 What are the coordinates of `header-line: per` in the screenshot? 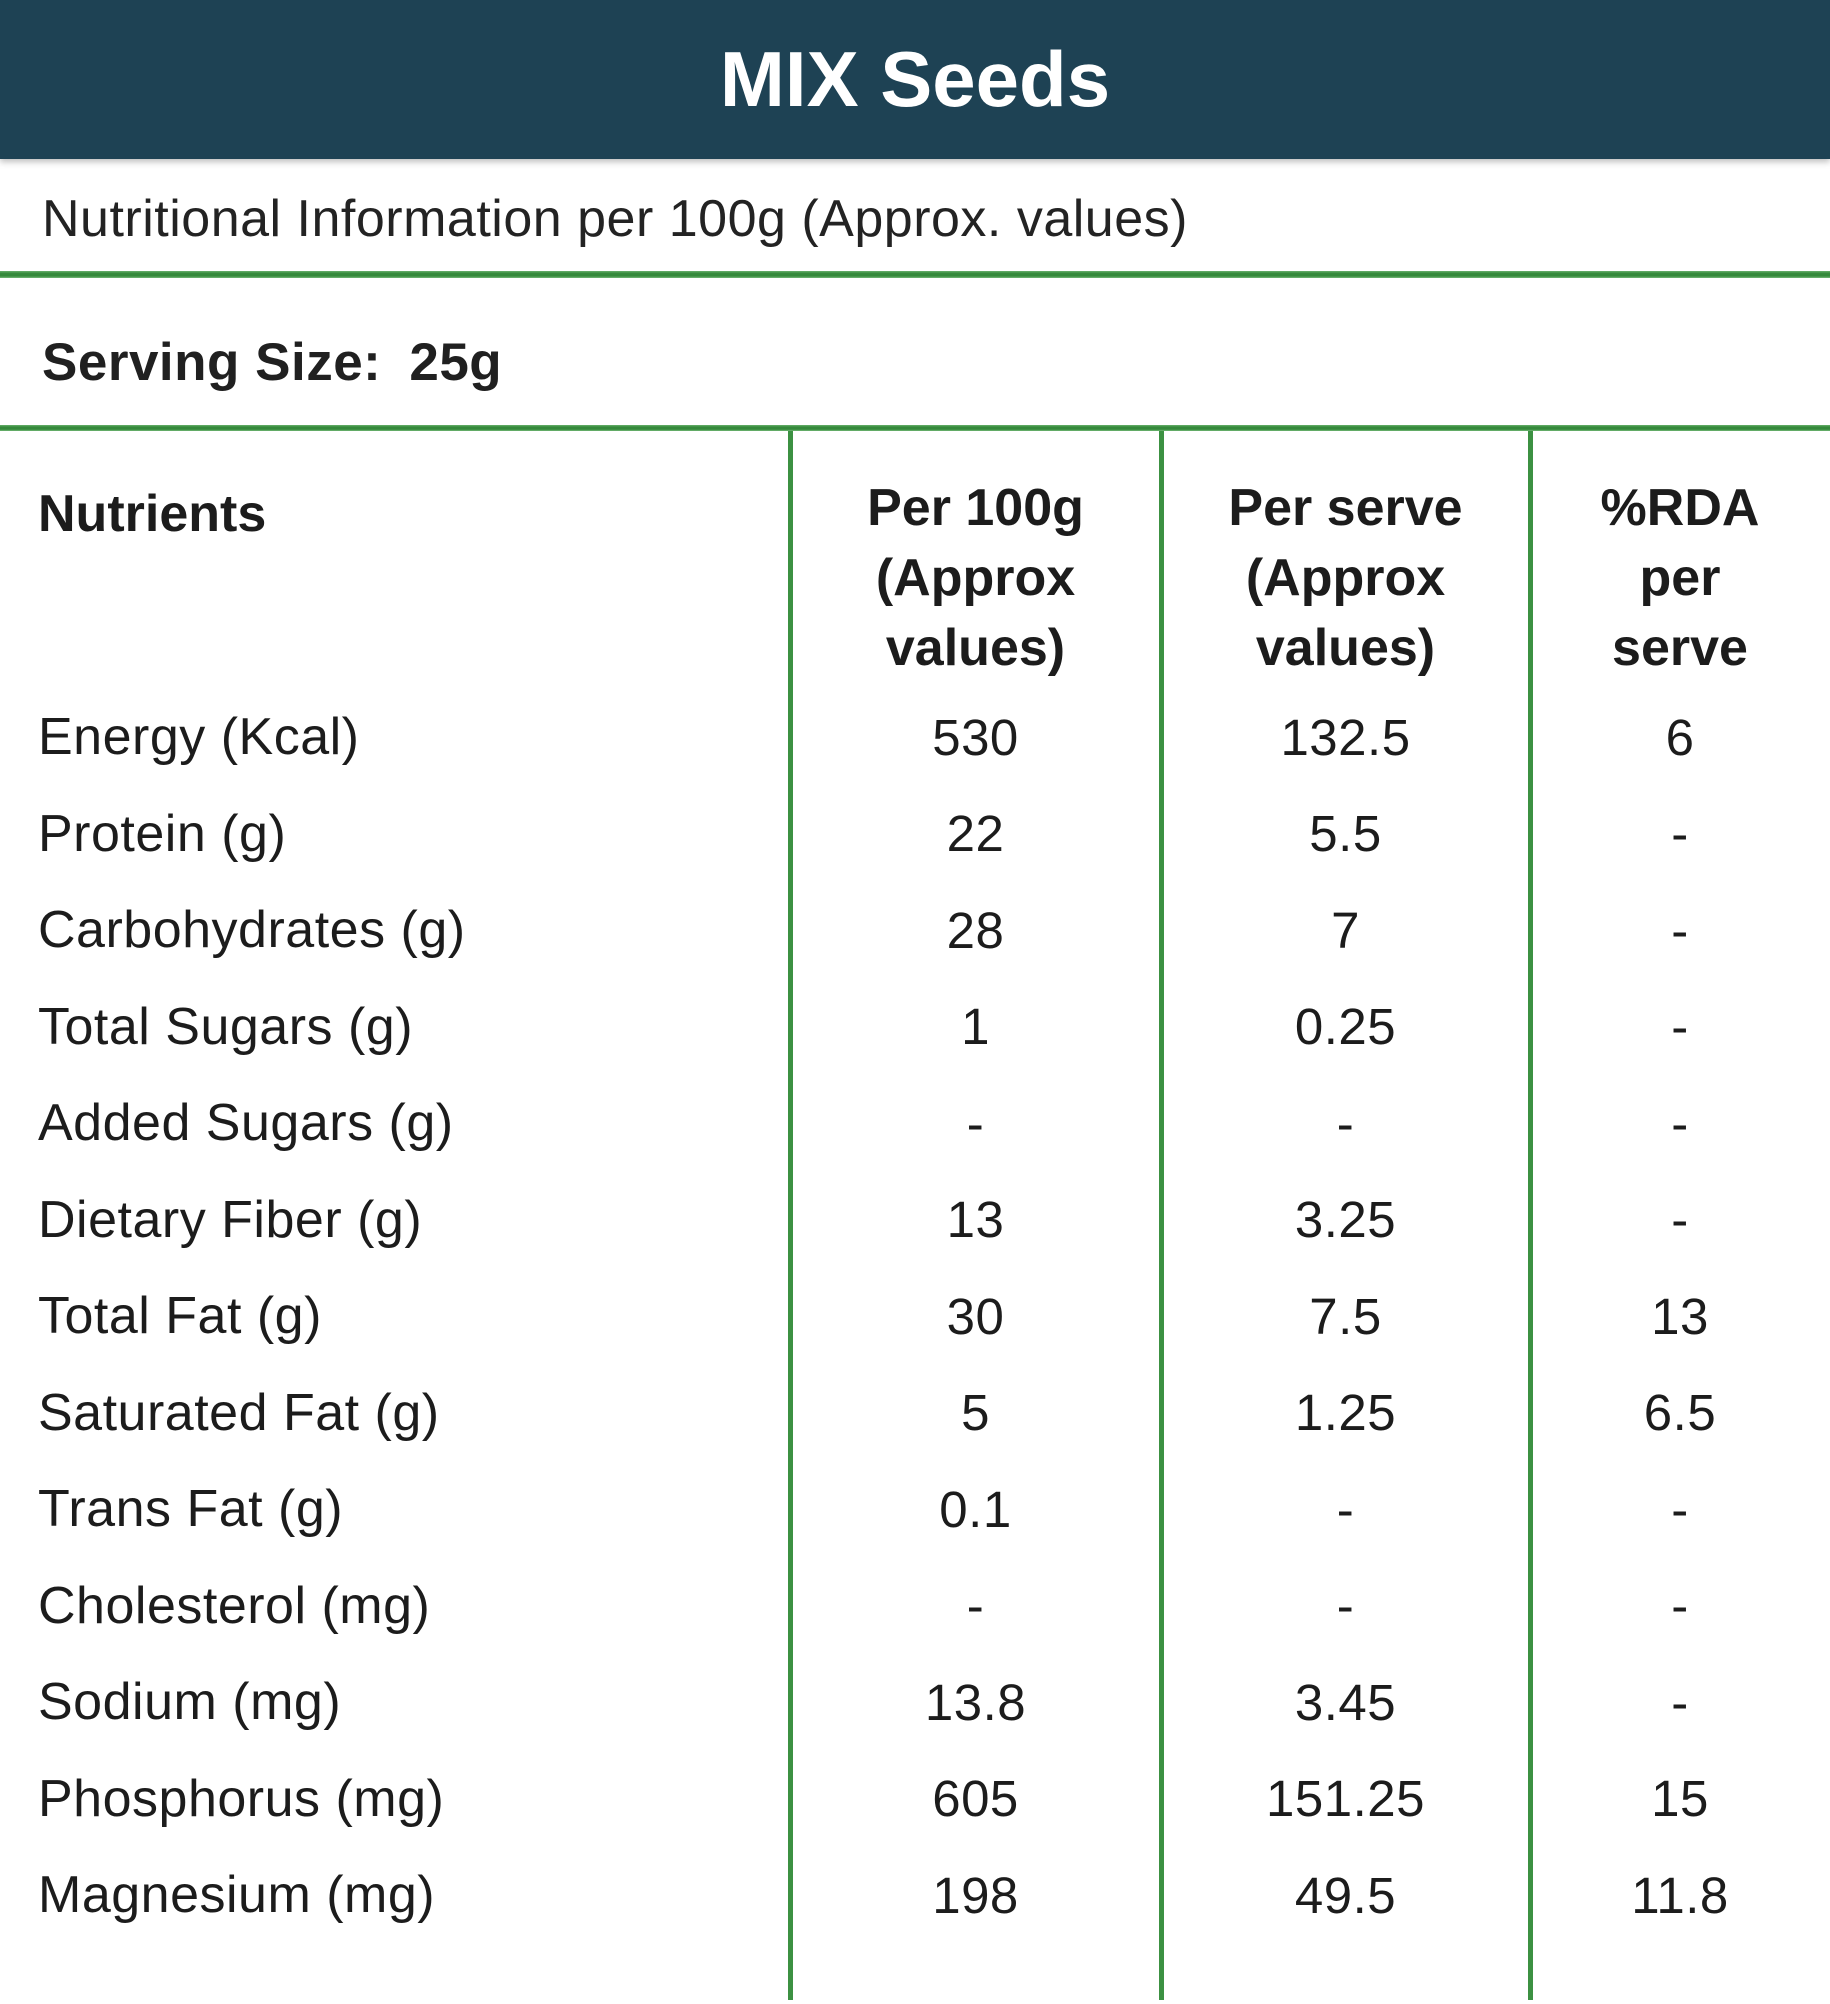 It's located at (1680, 578).